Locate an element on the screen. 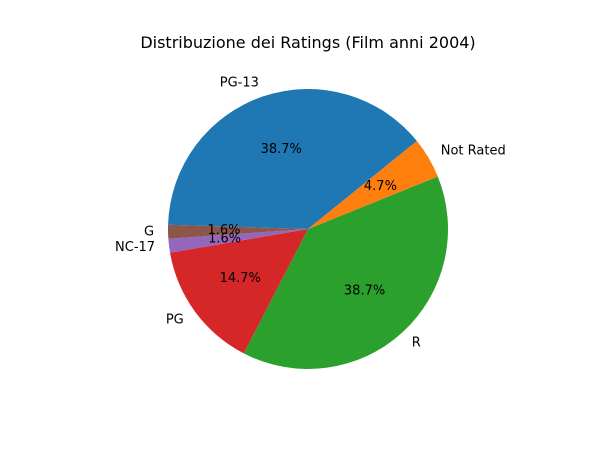 This screenshot has width=598, height=450. pie-slice-pg is located at coordinates (239, 291).